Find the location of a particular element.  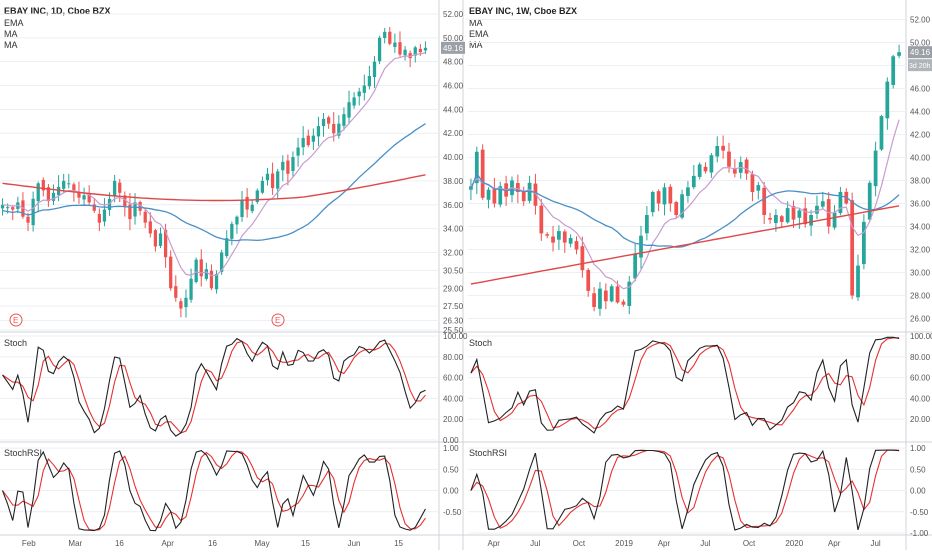

weekly-ema-line is located at coordinates (685, 204).